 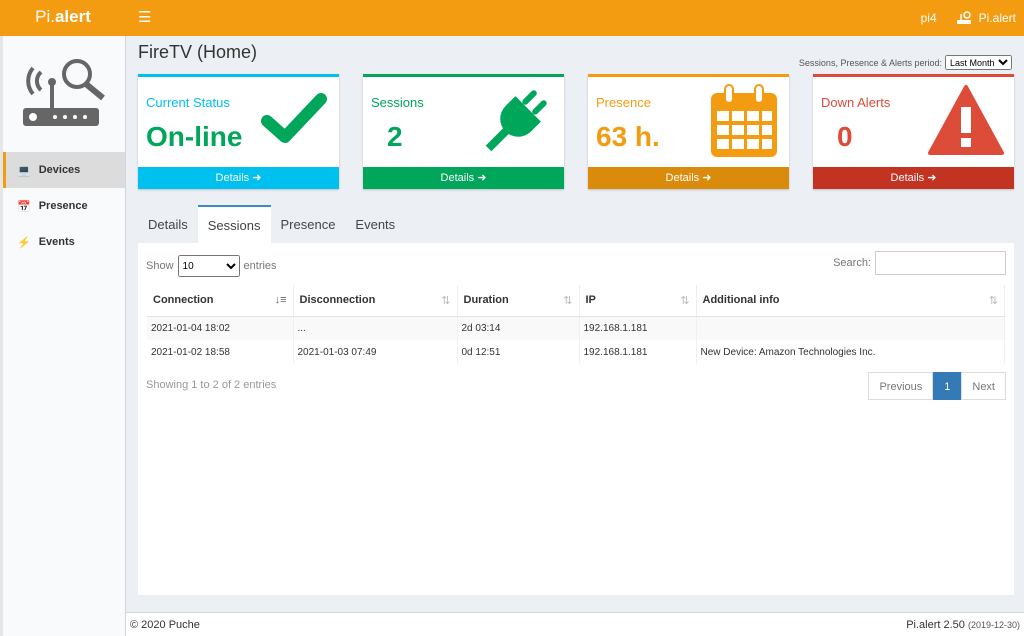 I want to click on hamburger-icon: ☰, so click(x=145, y=17).